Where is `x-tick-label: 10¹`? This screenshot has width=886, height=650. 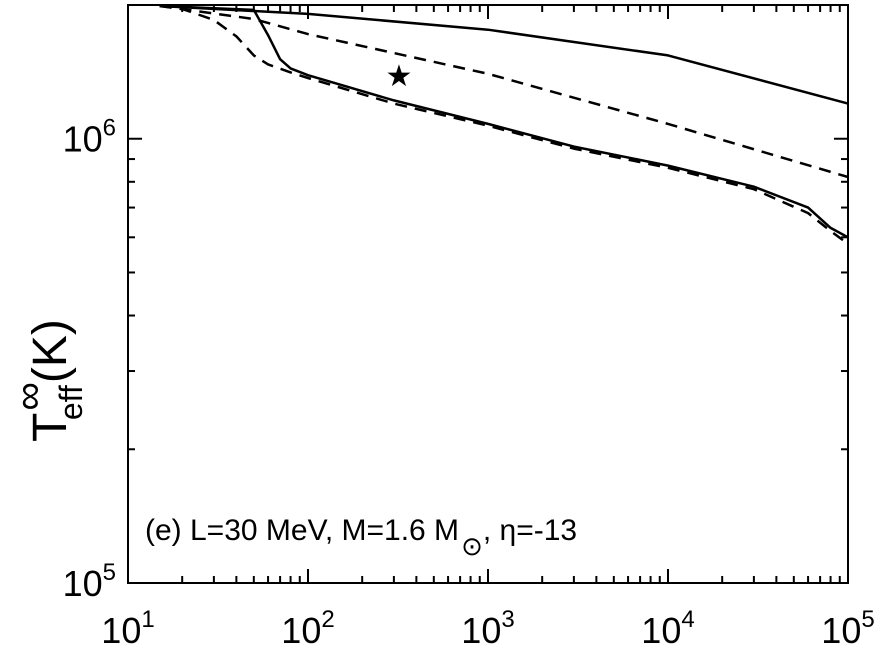
x-tick-label: 10¹ is located at coordinates (127, 628).